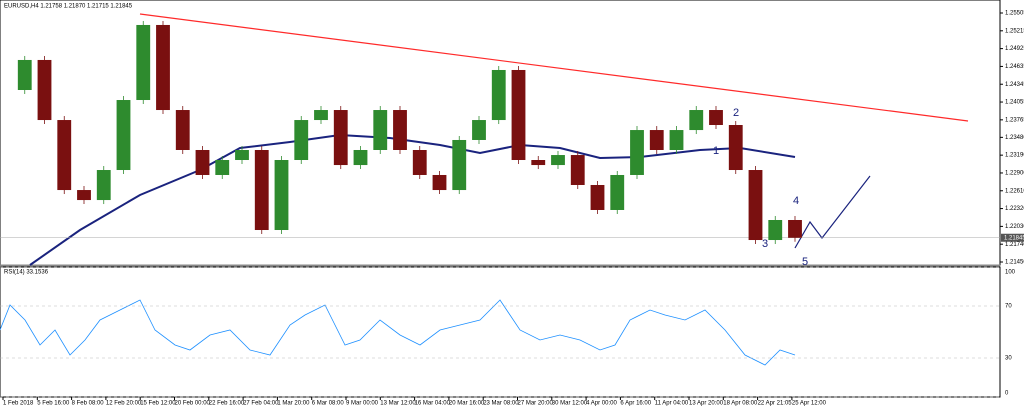 This screenshot has width=1024, height=408. Describe the element at coordinates (1008, 307) in the screenshot. I see `rsi-tick-label: 70` at that location.